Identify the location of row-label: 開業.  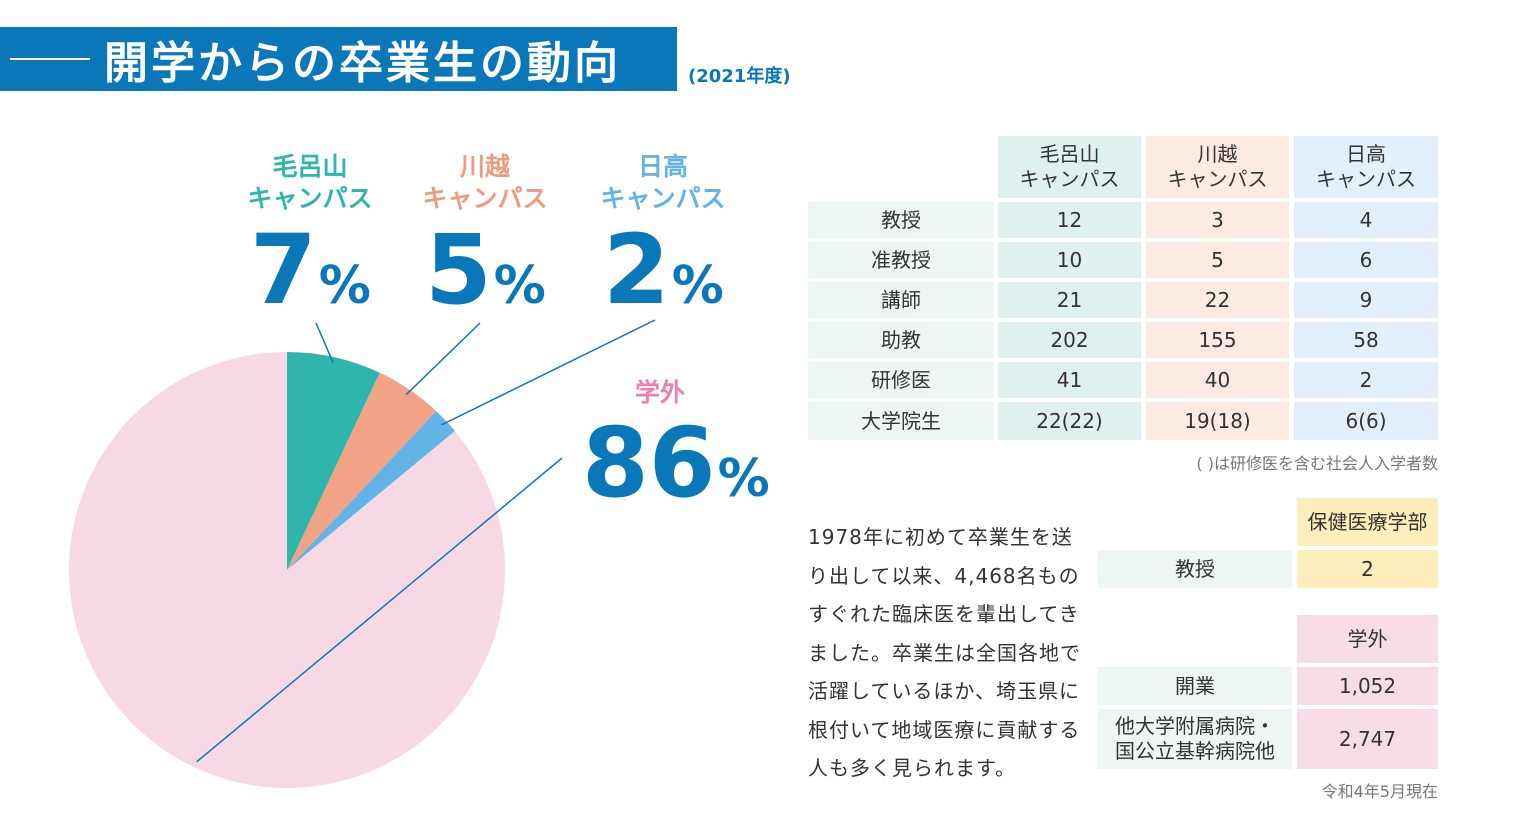
(1195, 686).